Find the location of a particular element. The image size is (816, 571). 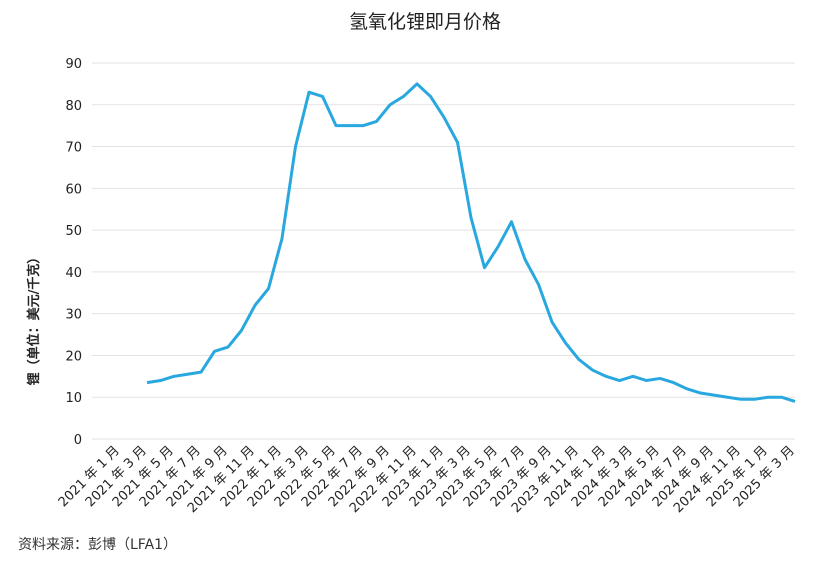

y-tick-label: 60 is located at coordinates (73, 189).